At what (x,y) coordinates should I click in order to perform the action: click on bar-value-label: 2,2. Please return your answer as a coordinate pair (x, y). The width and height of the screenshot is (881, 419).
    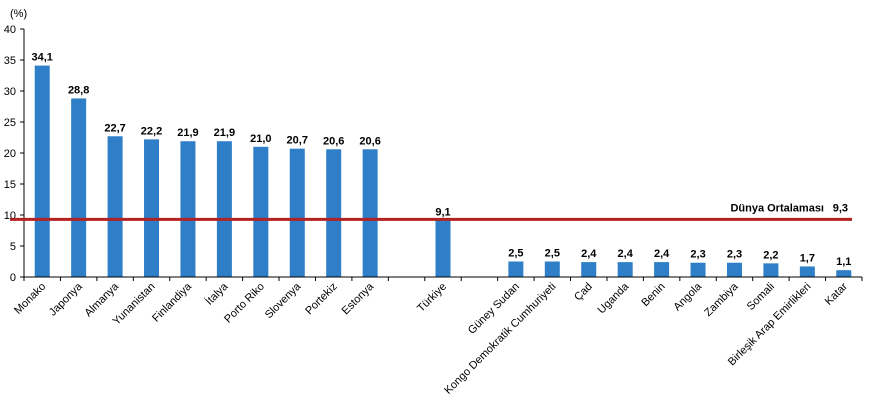
    Looking at the image, I should click on (770, 255).